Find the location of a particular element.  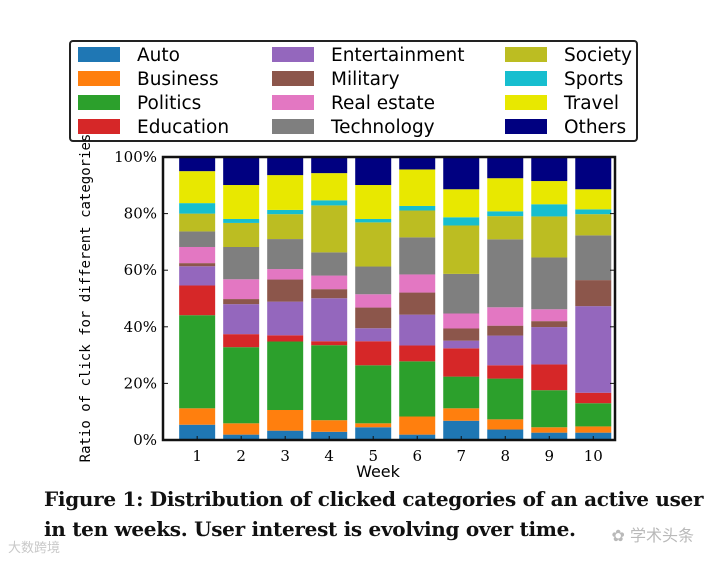

x-tick-label: 4 is located at coordinates (329, 456).